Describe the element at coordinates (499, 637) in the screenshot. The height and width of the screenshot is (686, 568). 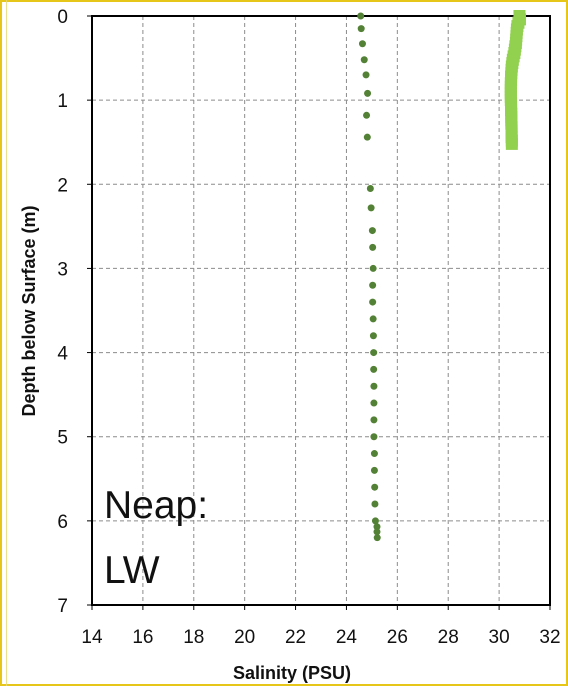
I see `x-tick-label-30: 30` at that location.